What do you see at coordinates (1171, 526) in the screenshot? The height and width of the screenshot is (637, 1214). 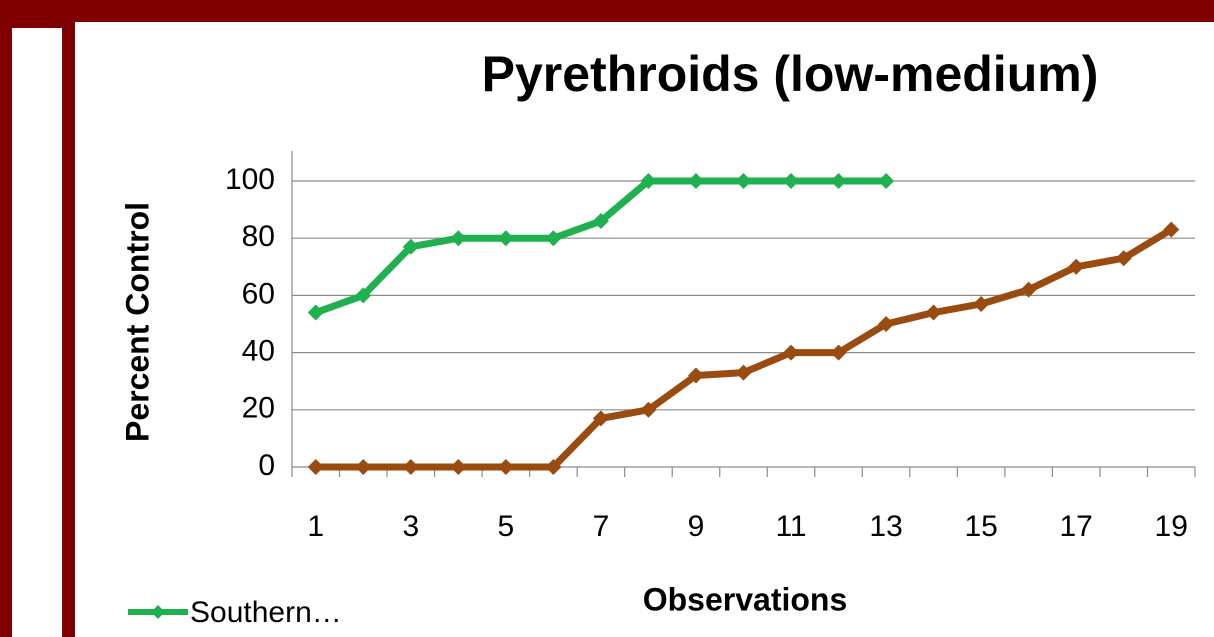 I see `x-tick-label: 19` at bounding box center [1171, 526].